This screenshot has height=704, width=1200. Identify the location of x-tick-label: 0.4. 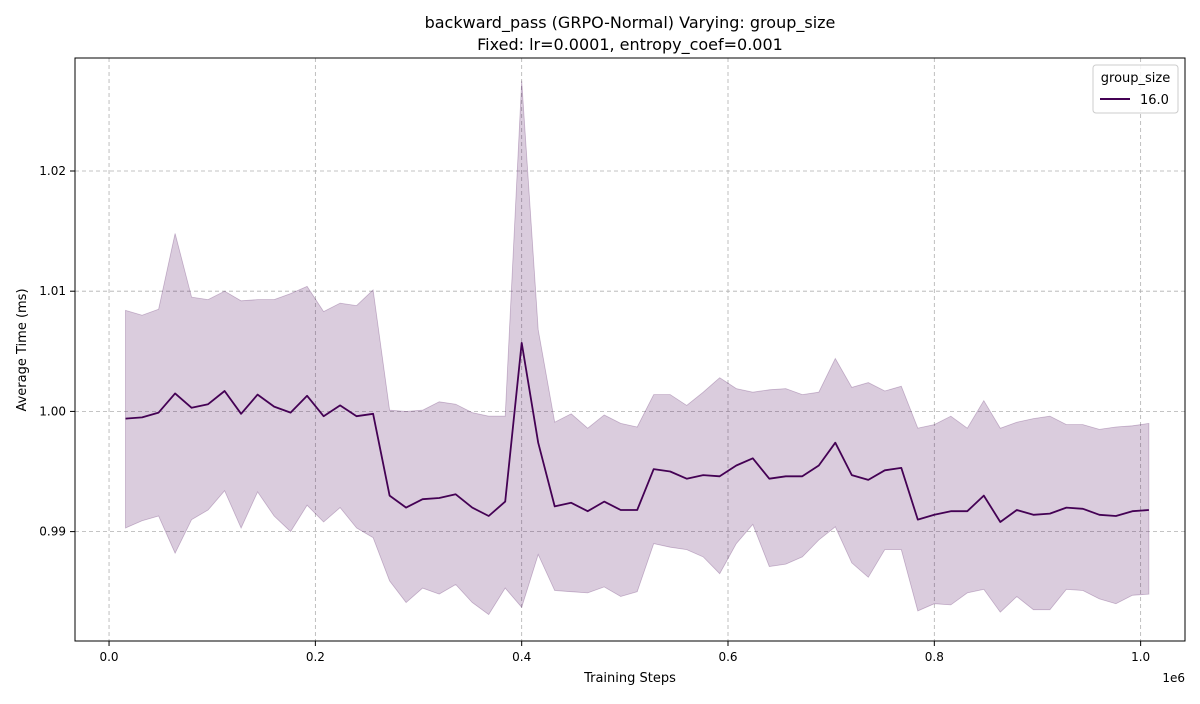
(521, 657).